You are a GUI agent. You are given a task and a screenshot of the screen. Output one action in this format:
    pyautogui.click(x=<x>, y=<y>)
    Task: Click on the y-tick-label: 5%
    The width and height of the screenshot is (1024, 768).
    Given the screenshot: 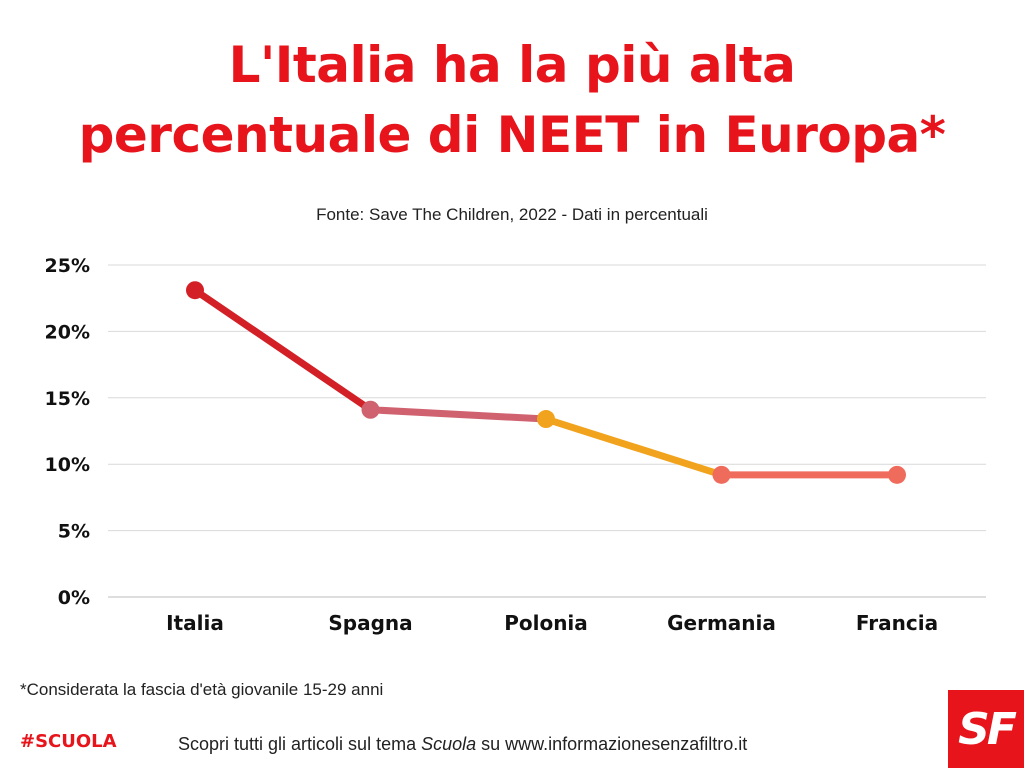 What is the action you would take?
    pyautogui.click(x=74, y=532)
    